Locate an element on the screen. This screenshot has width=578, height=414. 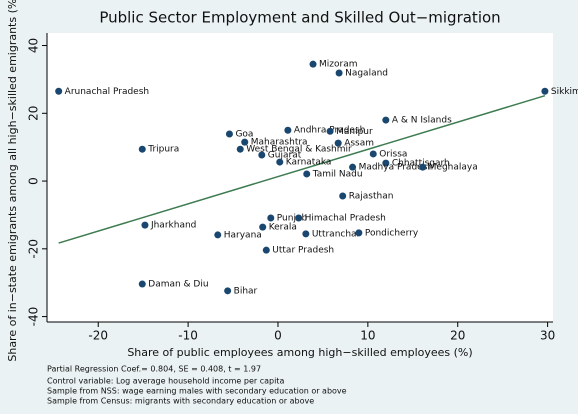
point-label: A & N Islands is located at coordinates (422, 121).